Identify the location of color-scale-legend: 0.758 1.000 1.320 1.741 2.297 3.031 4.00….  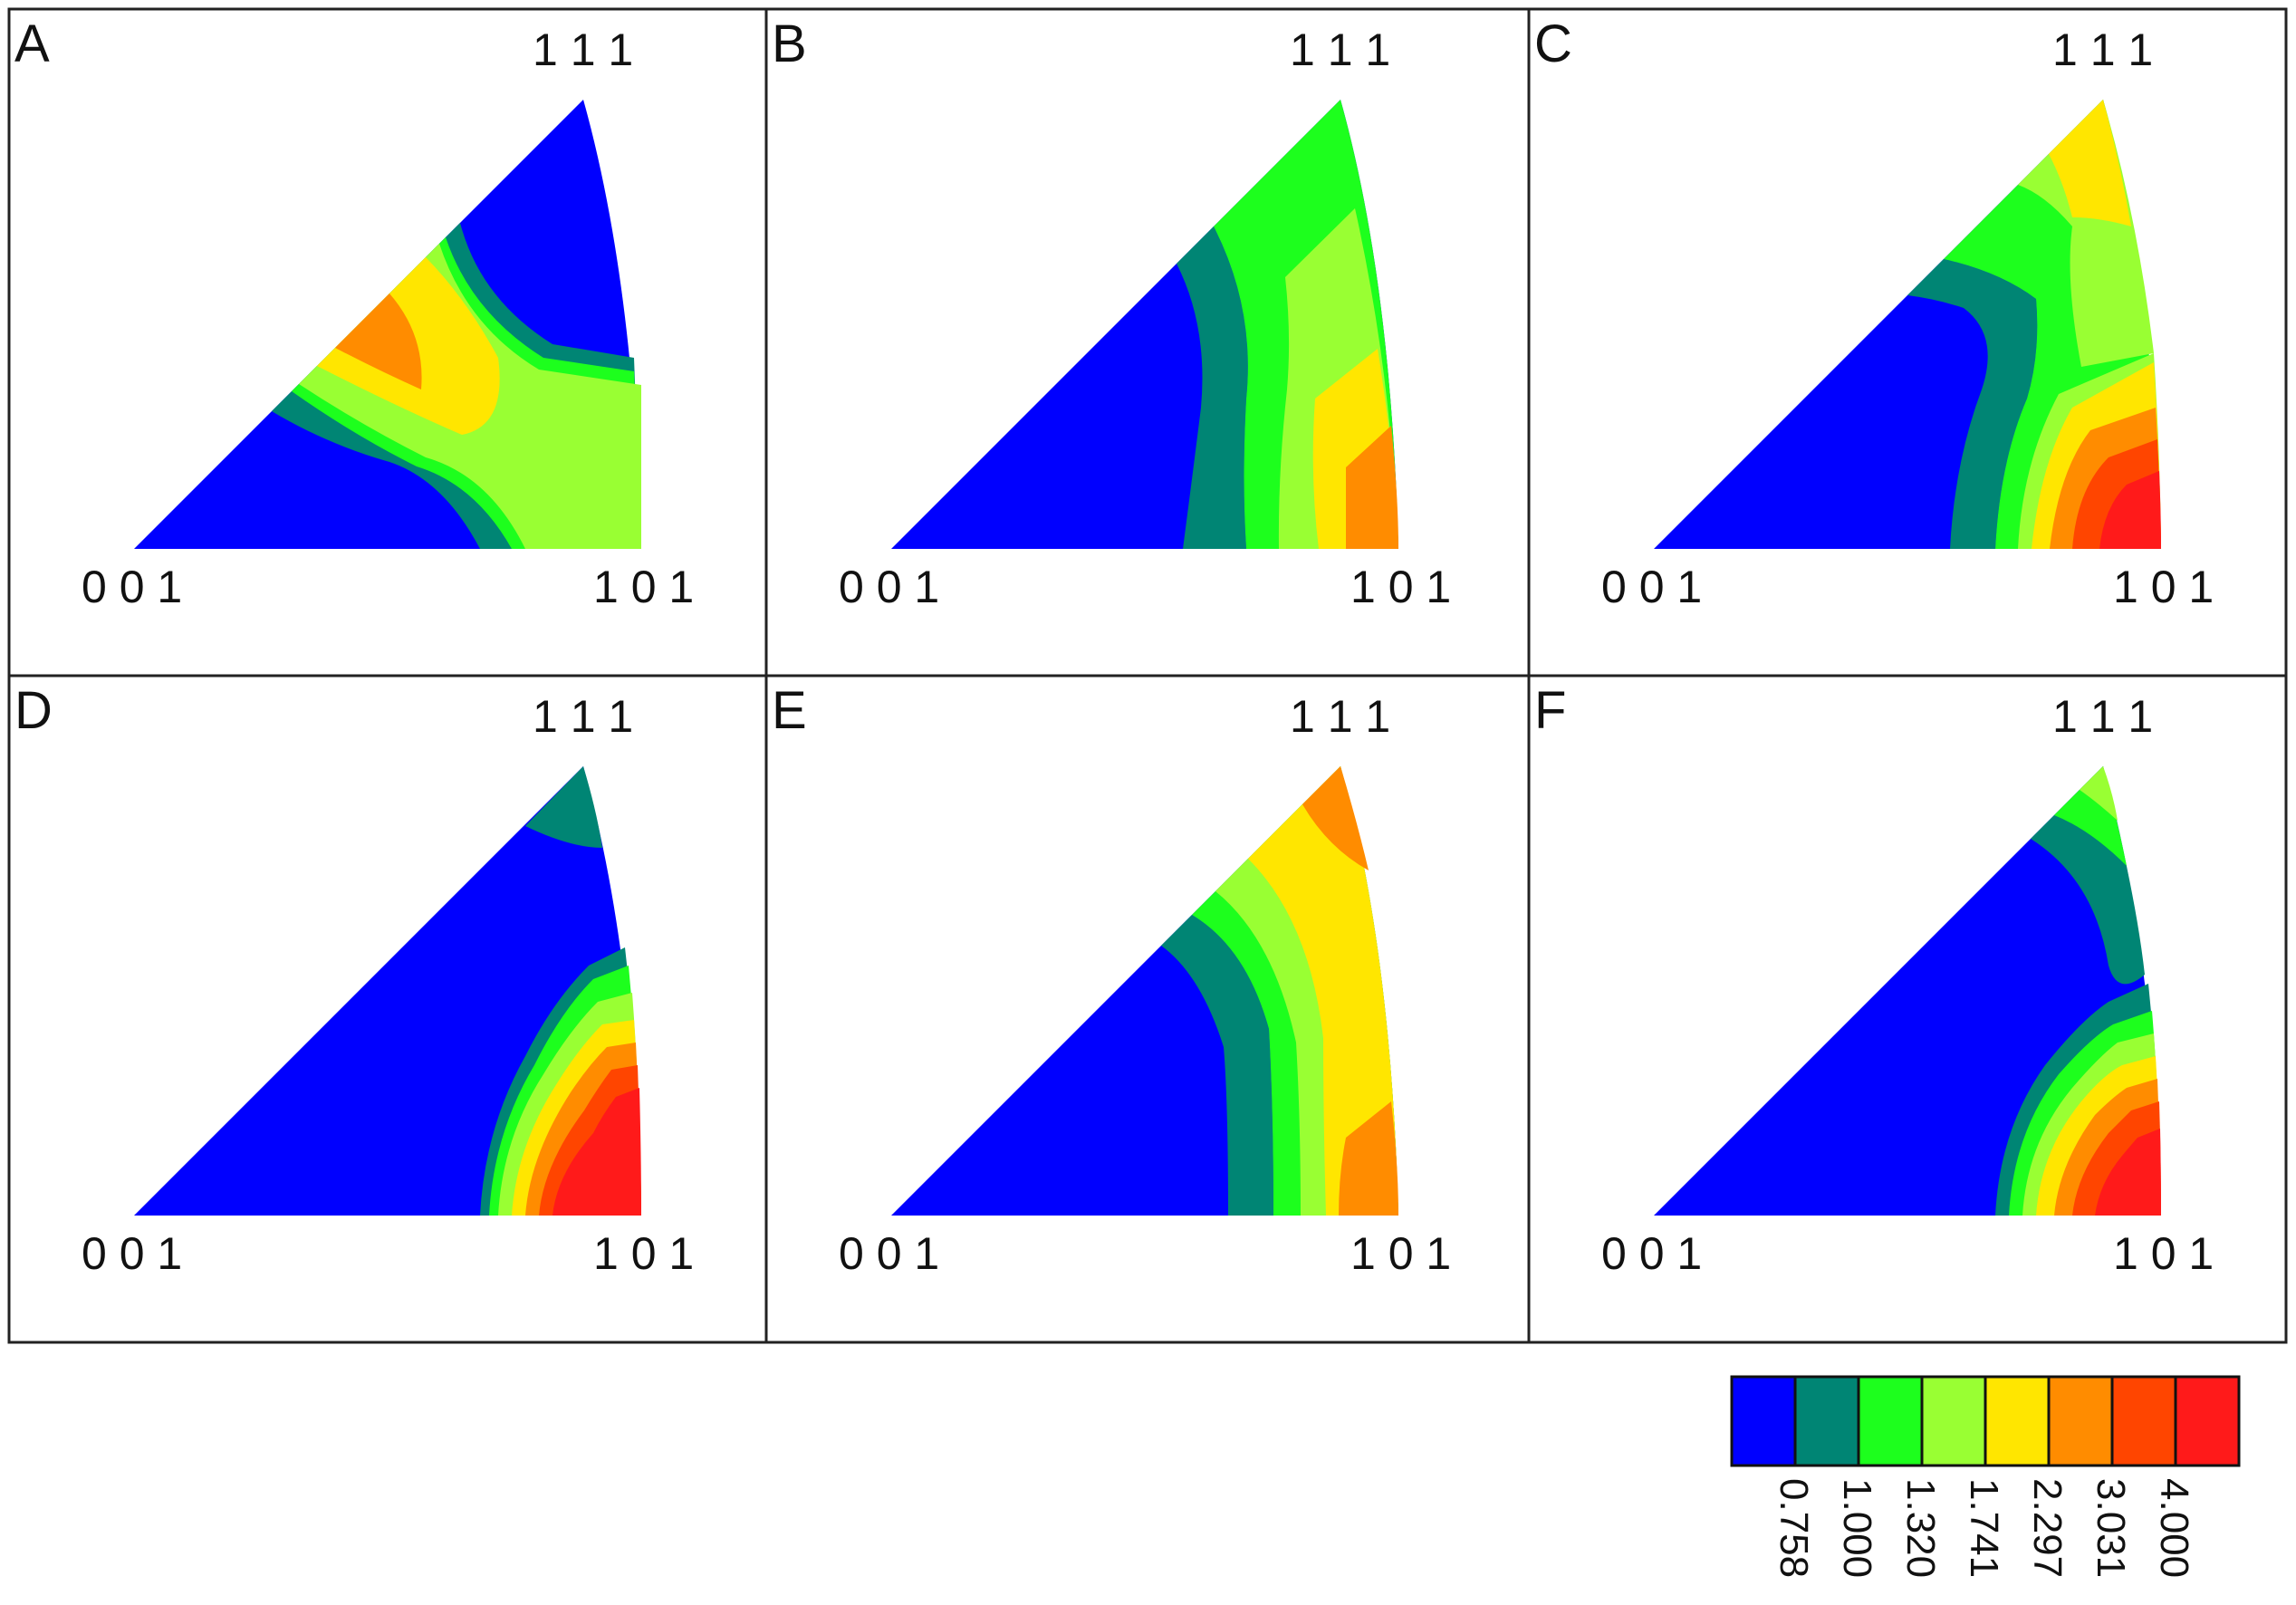
(1985, 1476).